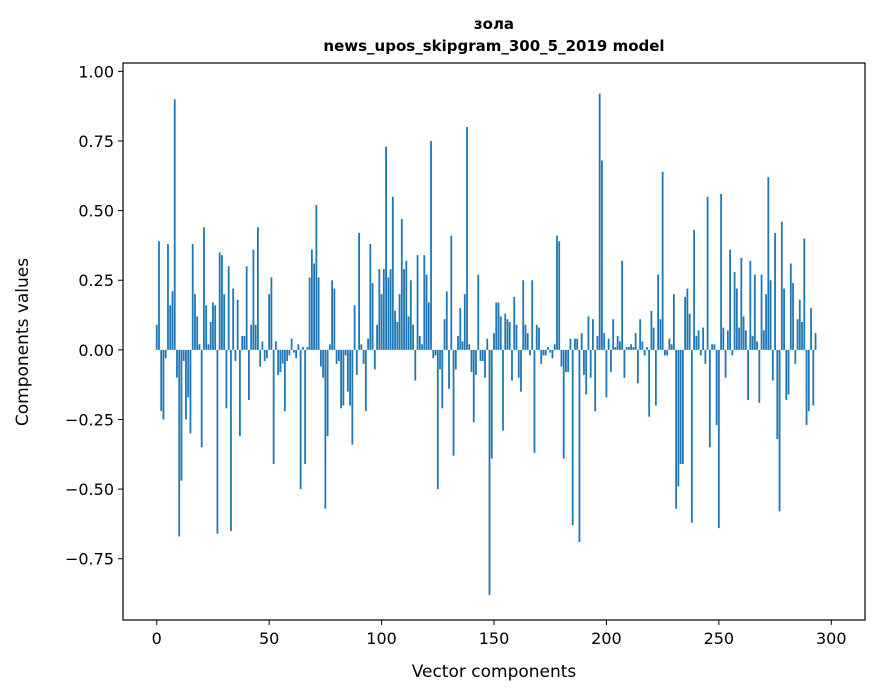  What do you see at coordinates (493, 46) in the screenshot?
I see `chart-subtitle: news_upos_skipgram_300_5_2019 model` at bounding box center [493, 46].